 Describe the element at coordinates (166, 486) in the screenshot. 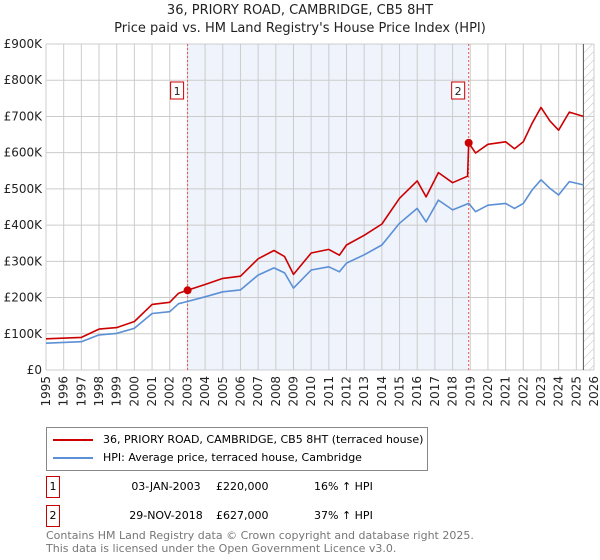

I see `transaction-date: 03-JAN-2003` at that location.